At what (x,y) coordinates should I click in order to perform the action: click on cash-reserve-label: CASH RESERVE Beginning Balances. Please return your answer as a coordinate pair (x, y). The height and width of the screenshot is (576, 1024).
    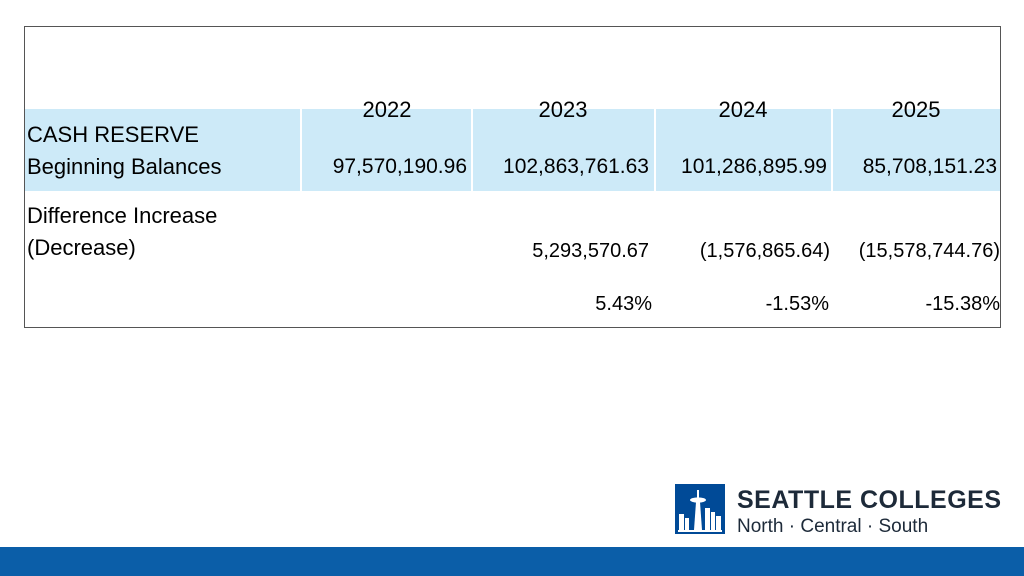
    Looking at the image, I should click on (124, 151).